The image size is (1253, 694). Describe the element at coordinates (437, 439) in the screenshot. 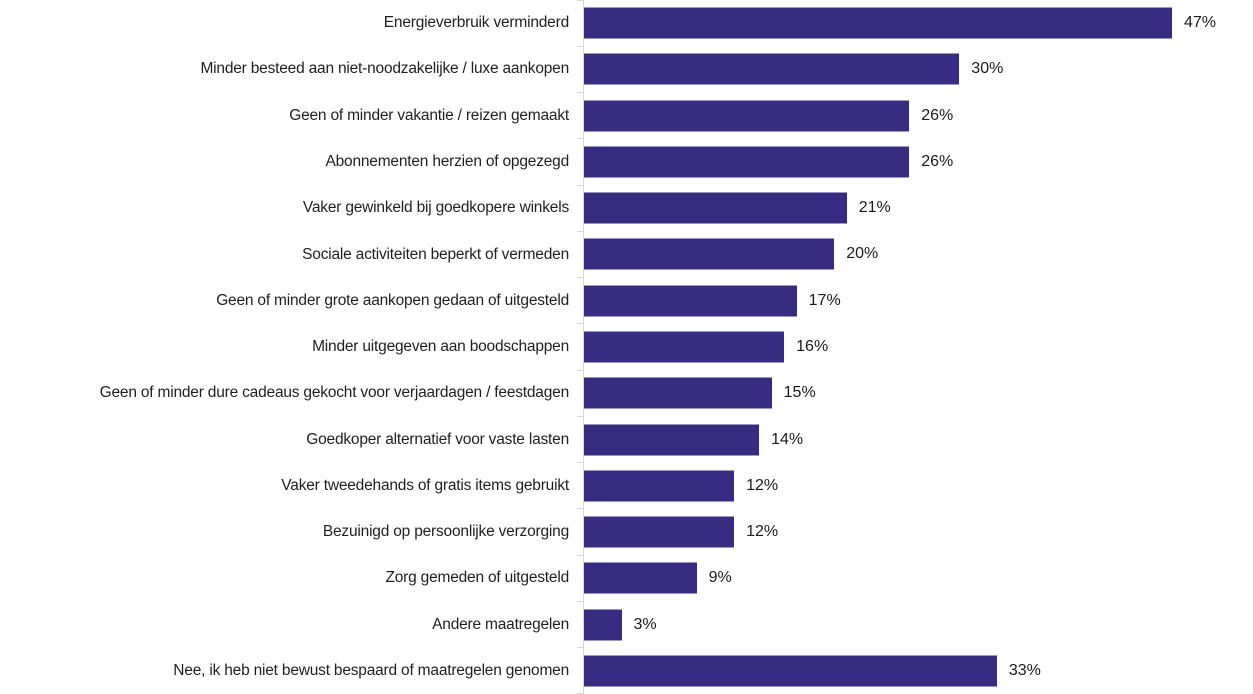

I see `category-label: Goedkoper alternatief voor vaste lasten` at that location.